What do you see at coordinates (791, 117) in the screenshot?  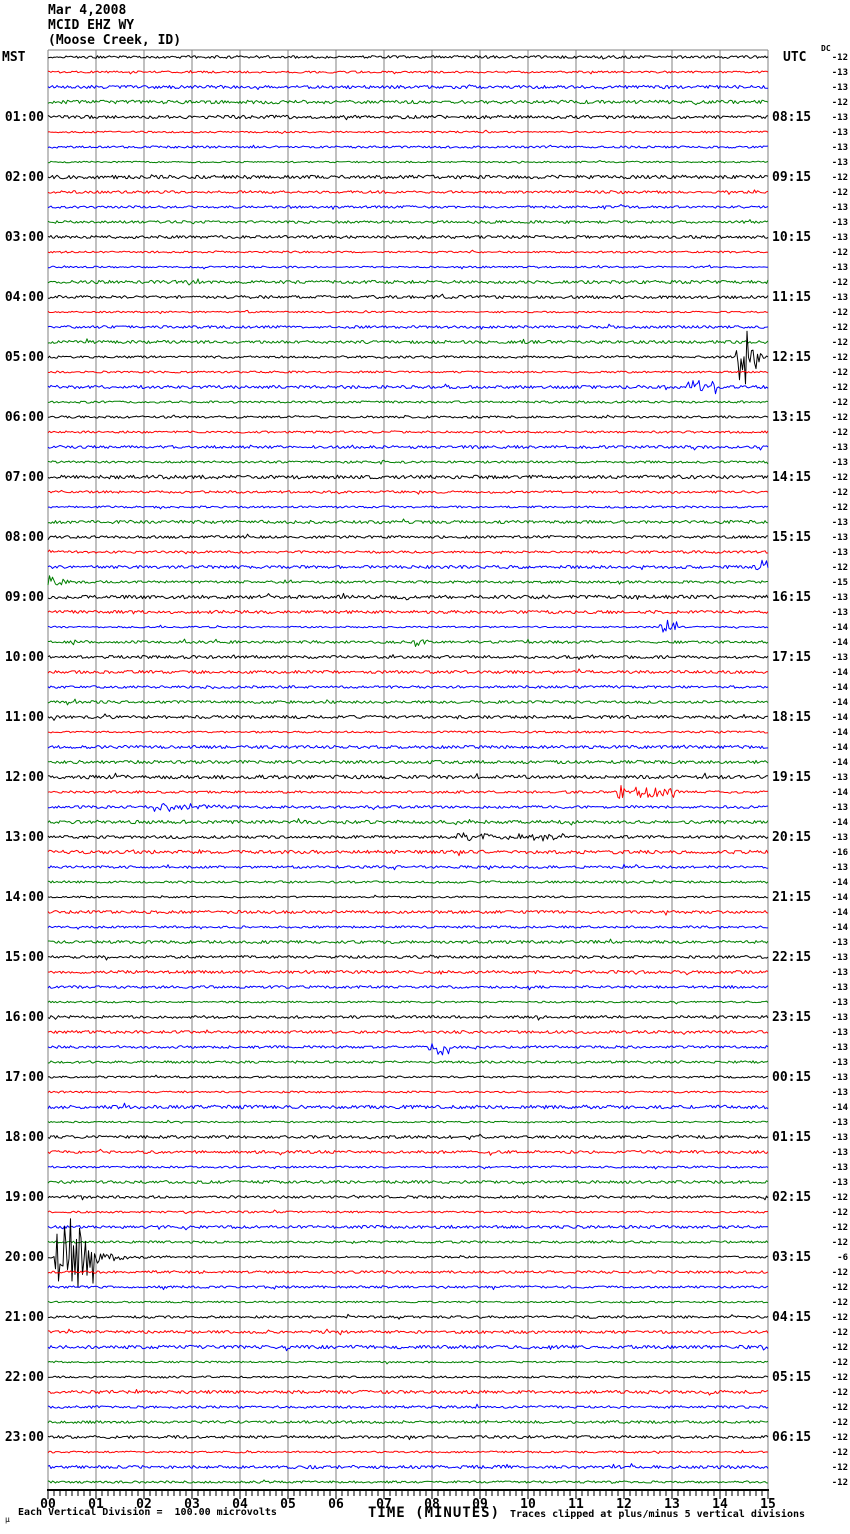 I see `svg-text: 08:15` at bounding box center [791, 117].